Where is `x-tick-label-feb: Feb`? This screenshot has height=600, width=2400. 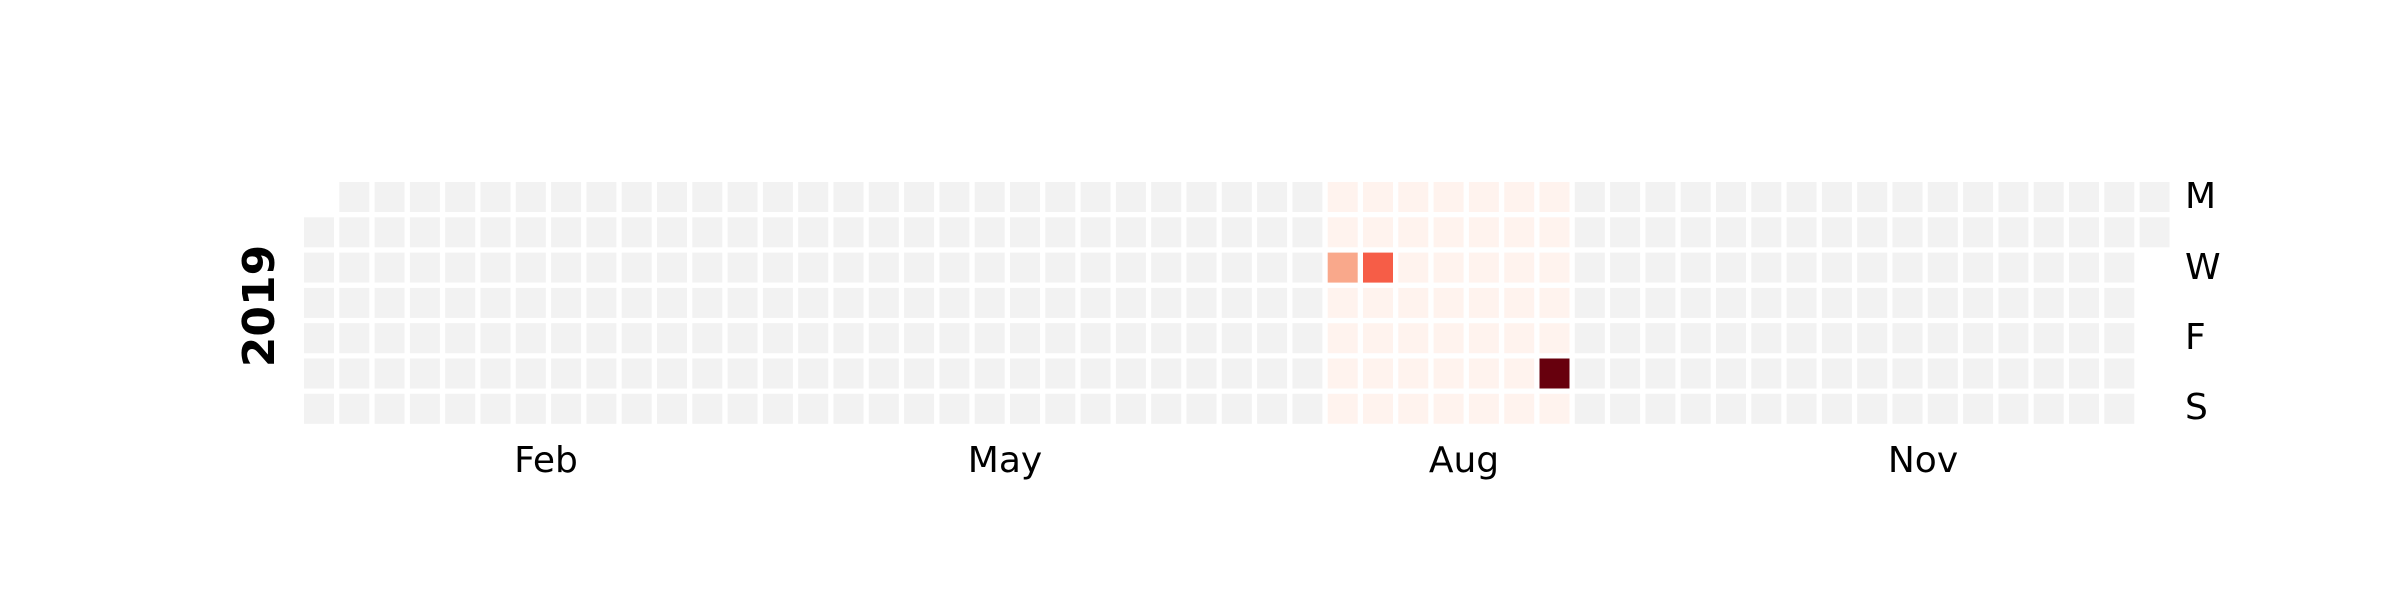
x-tick-label-feb: Feb is located at coordinates (546, 460).